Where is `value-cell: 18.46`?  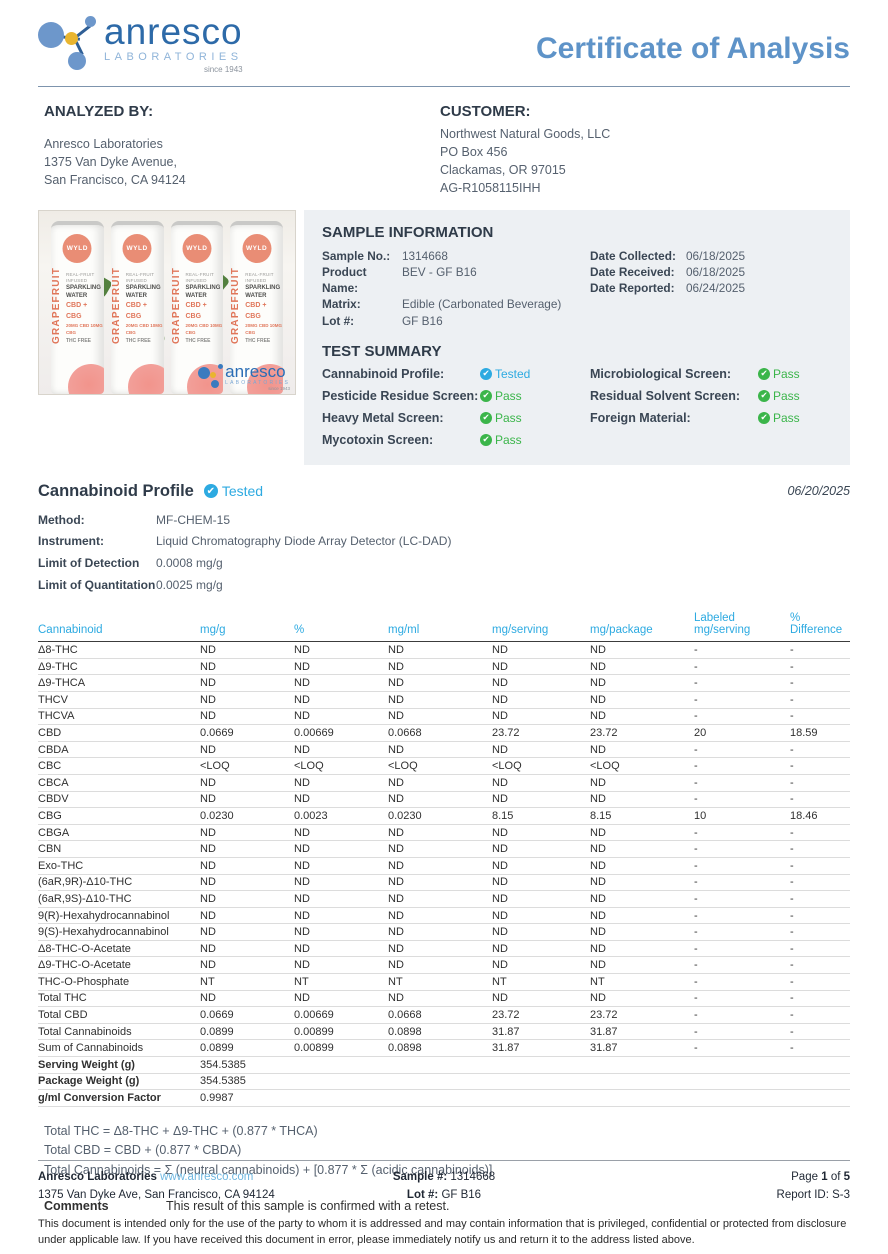
value-cell: 18.46 is located at coordinates (820, 816).